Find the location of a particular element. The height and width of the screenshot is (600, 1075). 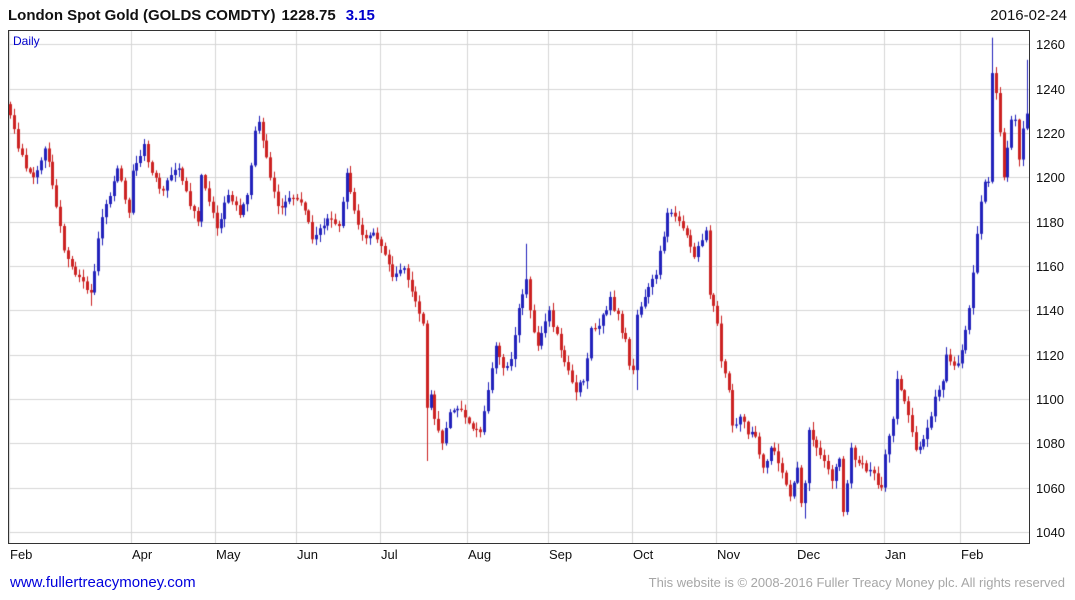

chart-date: 2016-02-24 is located at coordinates (1028, 15).